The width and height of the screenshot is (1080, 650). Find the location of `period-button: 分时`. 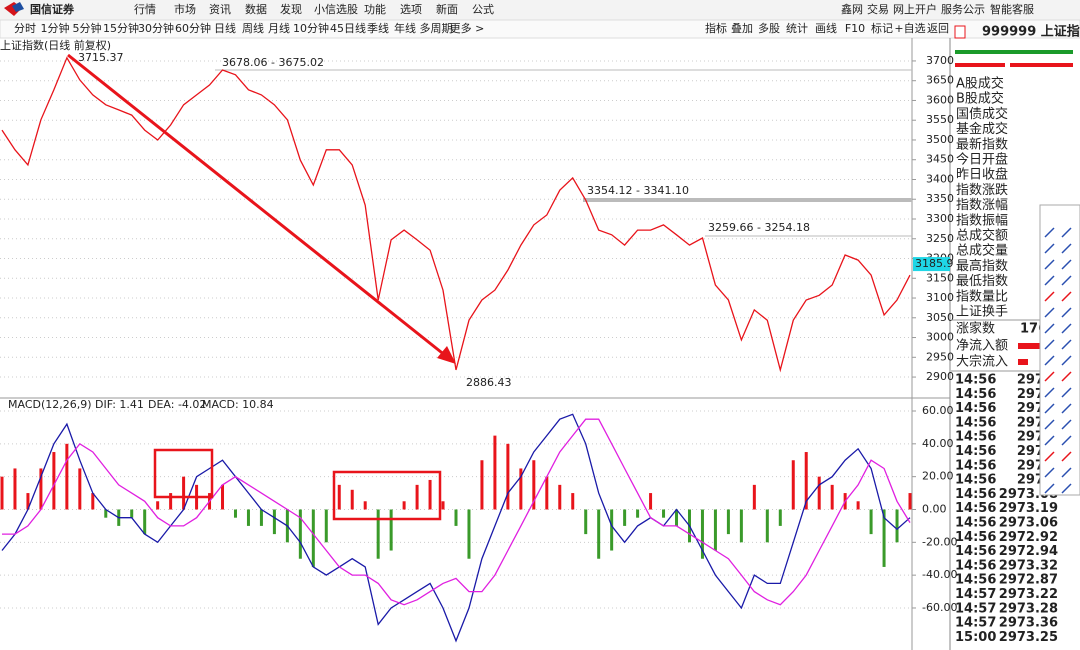

period-button: 分时 is located at coordinates (25, 28).